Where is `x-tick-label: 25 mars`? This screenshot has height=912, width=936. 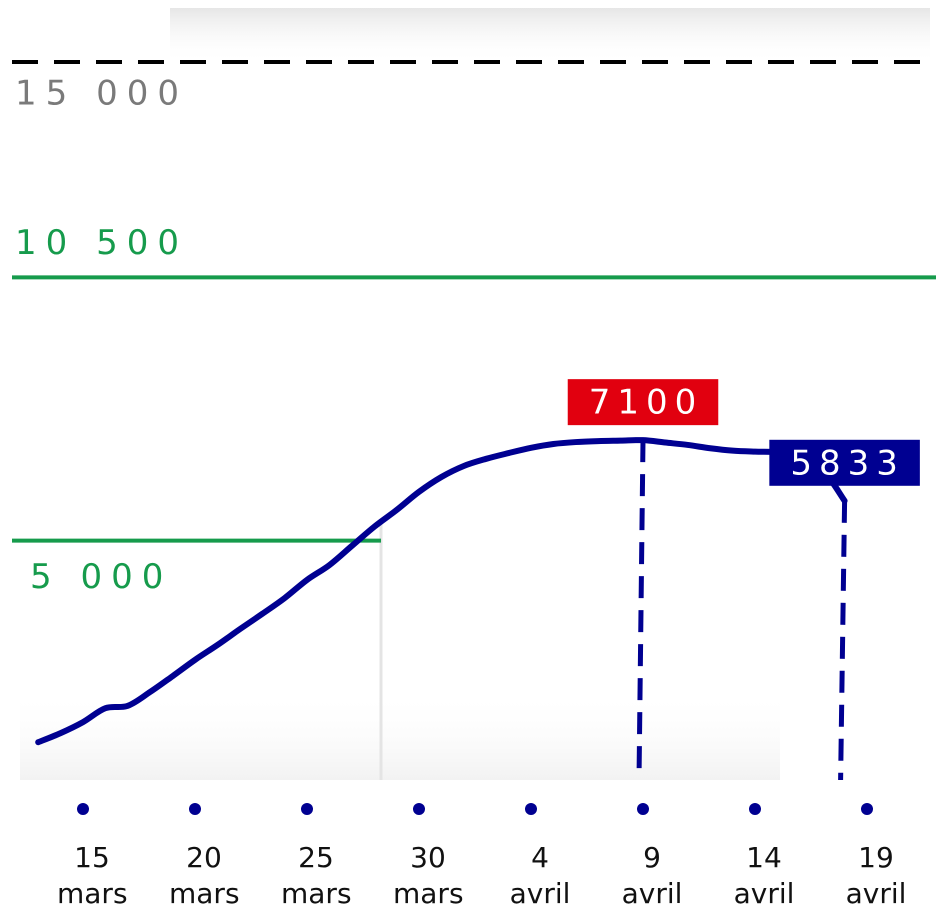
x-tick-label: 25 mars is located at coordinates (316, 875).